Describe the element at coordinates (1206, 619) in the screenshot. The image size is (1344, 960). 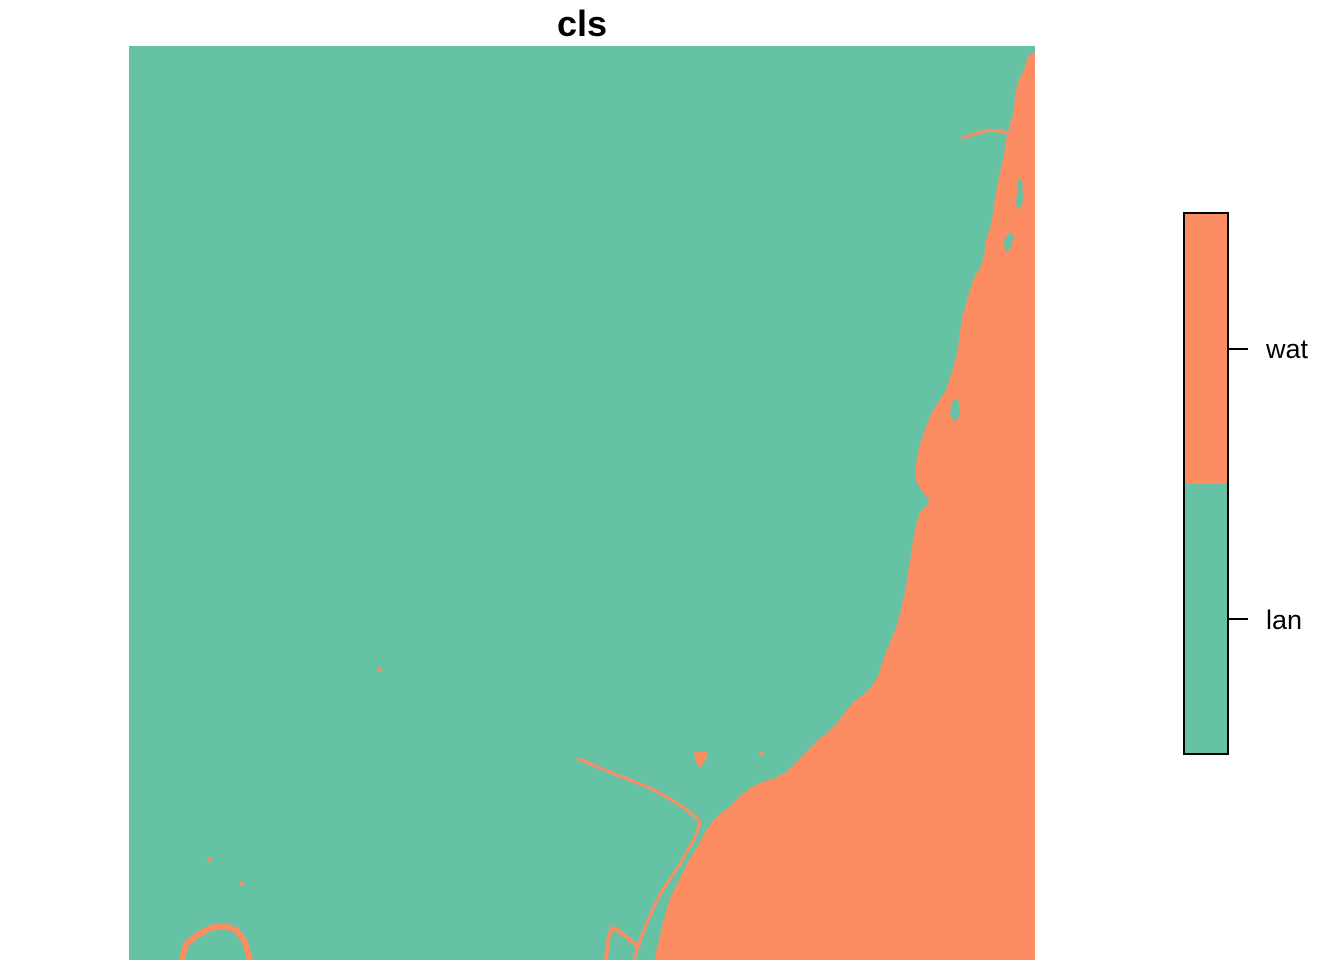
I see `legend-swatch-lan` at that location.